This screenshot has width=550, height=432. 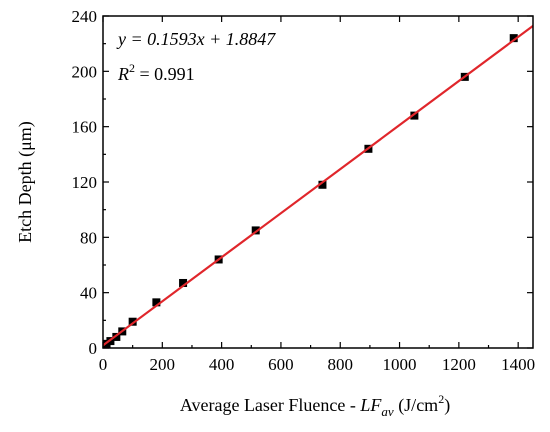 I want to click on x-tick-label: 600, so click(x=281, y=364).